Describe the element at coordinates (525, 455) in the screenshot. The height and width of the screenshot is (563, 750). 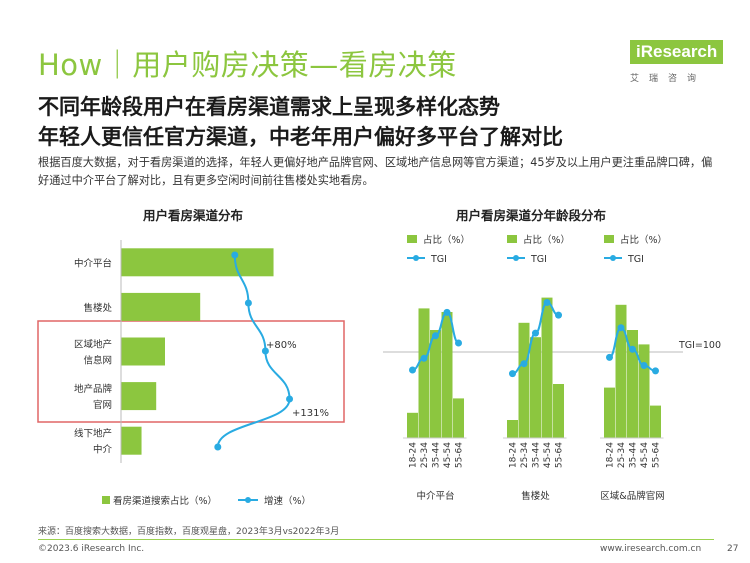
I see `group-2-tick-2: 25-34` at that location.